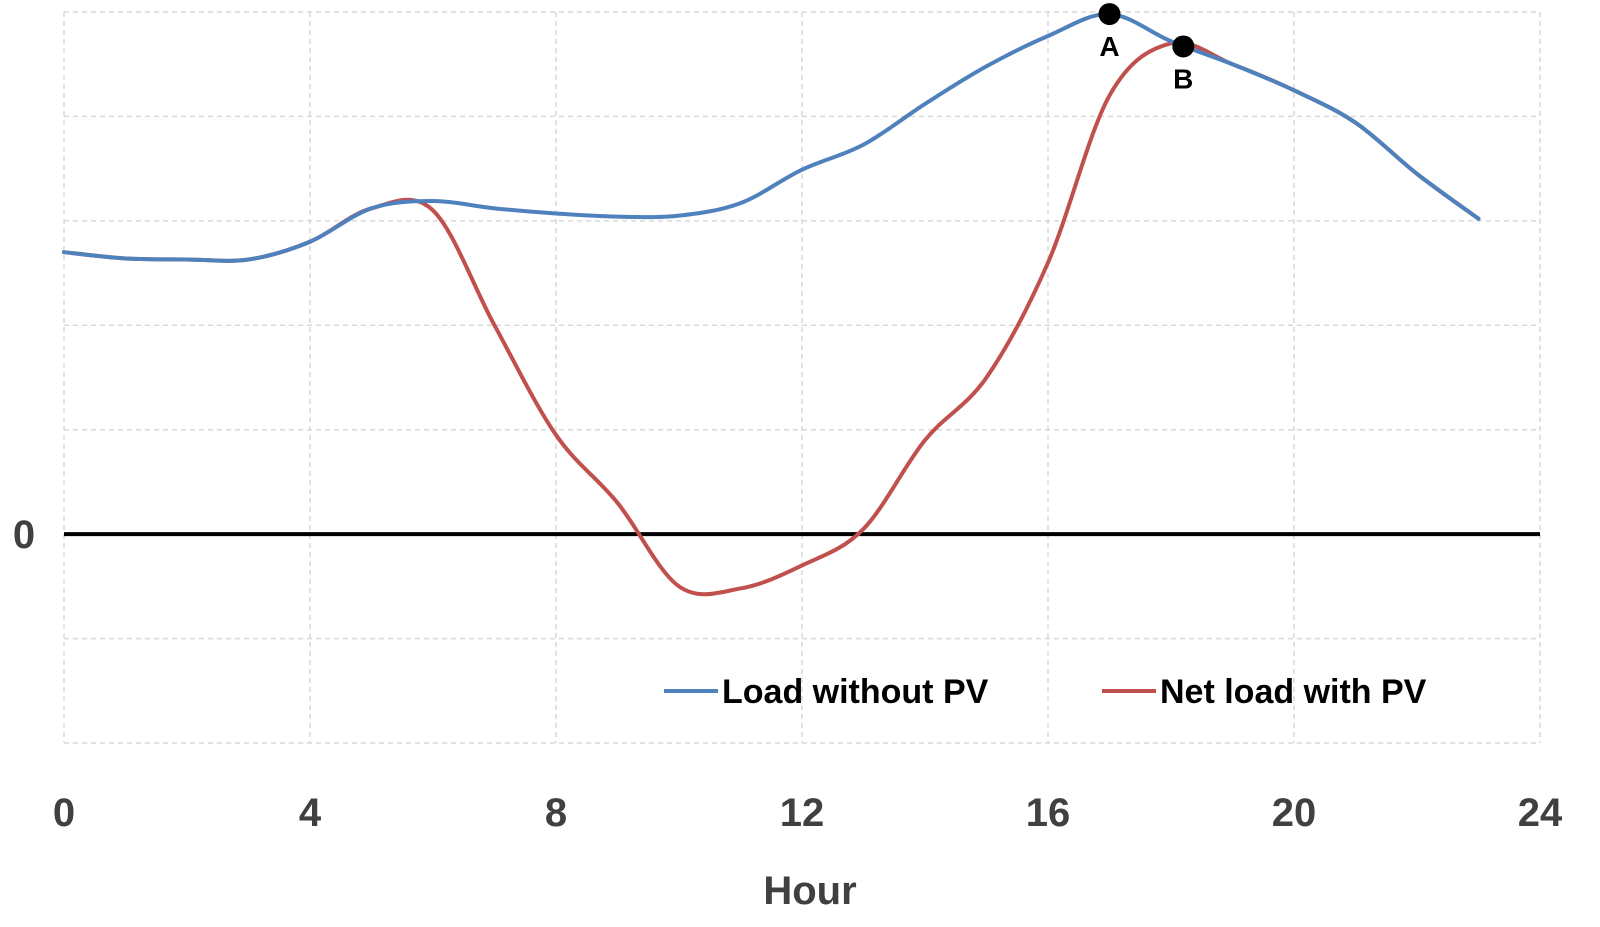 The height and width of the screenshot is (927, 1600). I want to click on annotation-label-b: B, so click(1183, 78).